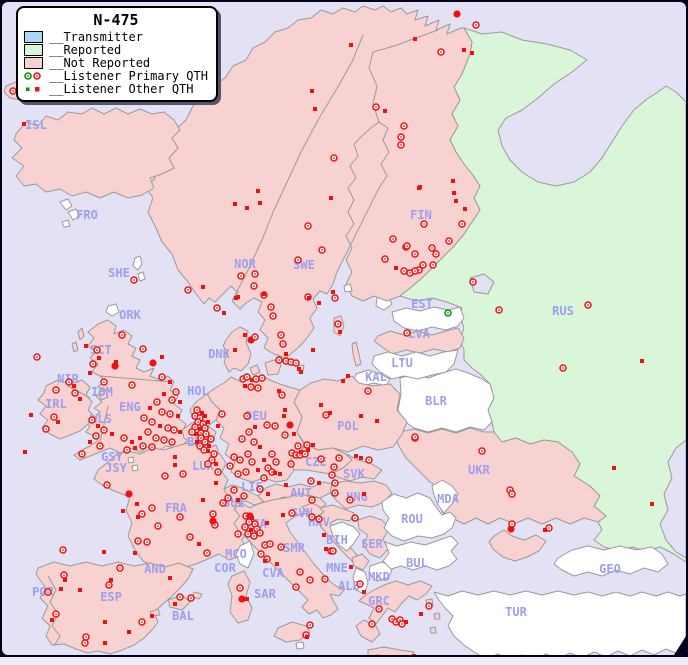 This screenshot has width=688, height=665. Describe the element at coordinates (379, 577) in the screenshot. I see `country-label-MKD: MKD` at that location.